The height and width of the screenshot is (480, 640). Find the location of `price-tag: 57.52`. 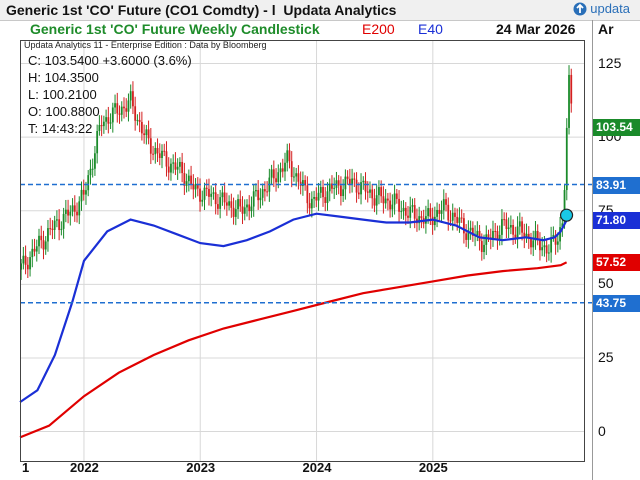

price-tag: 57.52 is located at coordinates (616, 263).